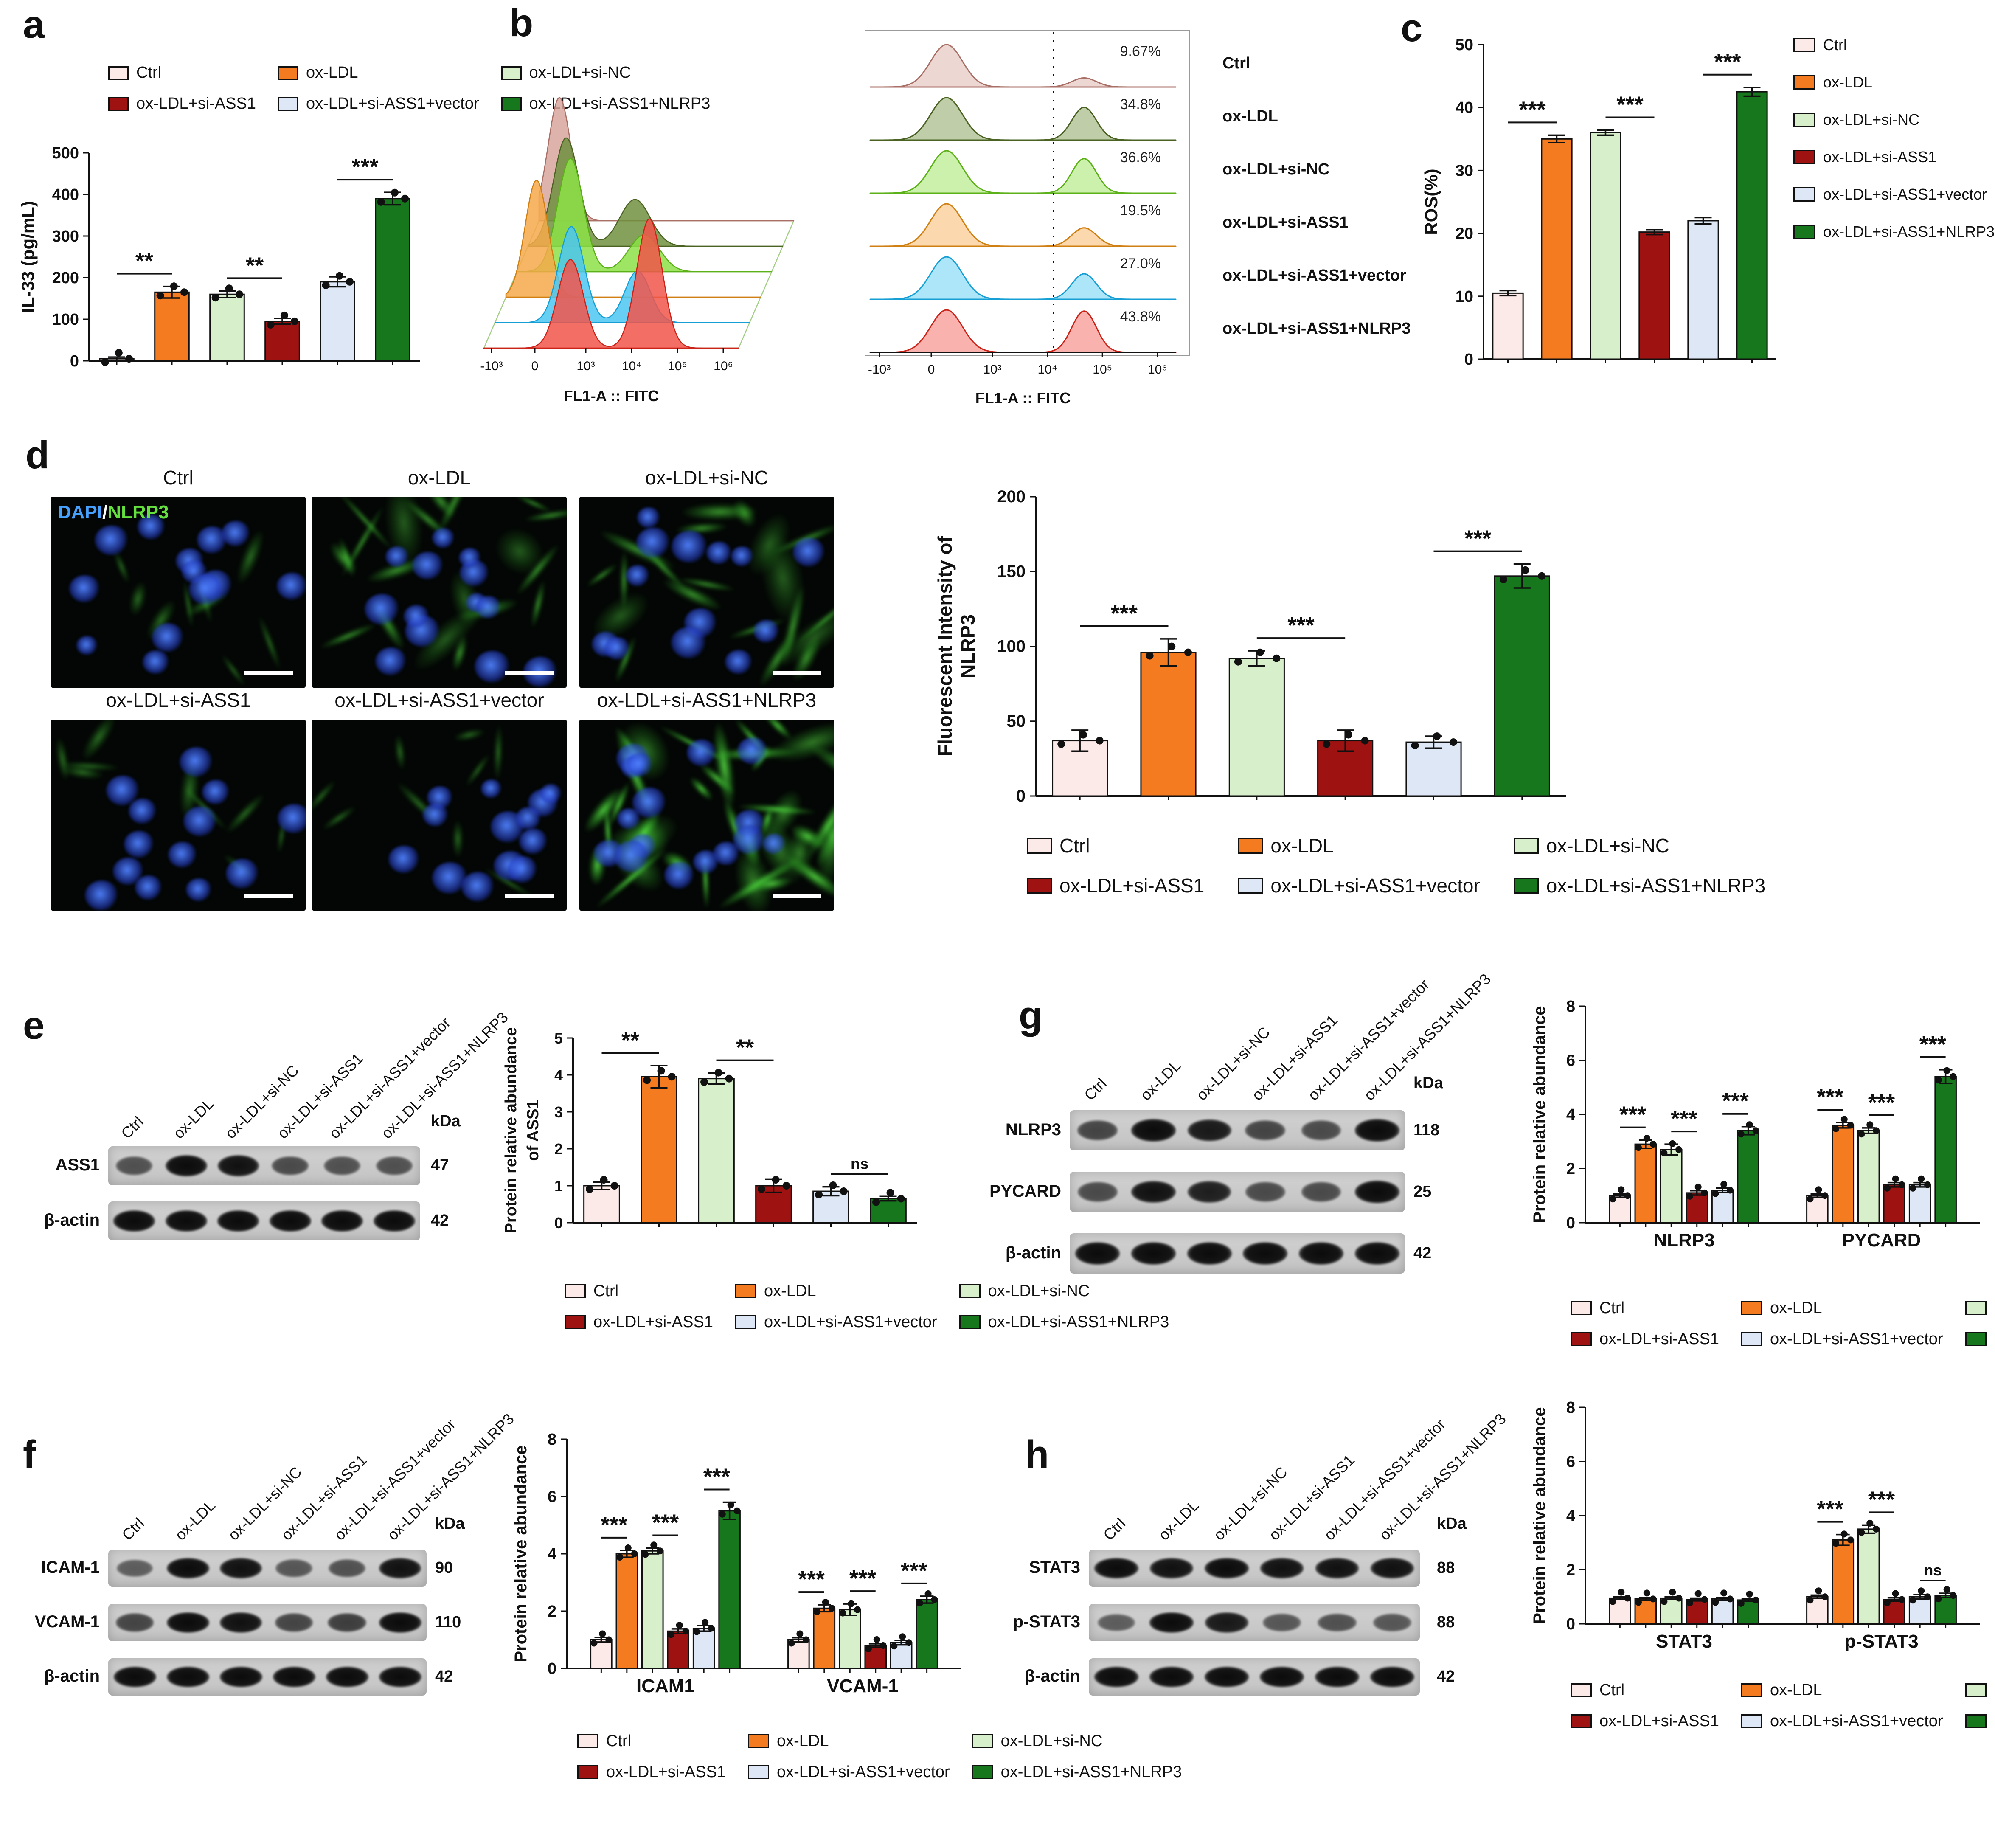 This screenshot has height=1848, width=1995. I want to click on panel-letter-h: h, so click(1037, 1454).